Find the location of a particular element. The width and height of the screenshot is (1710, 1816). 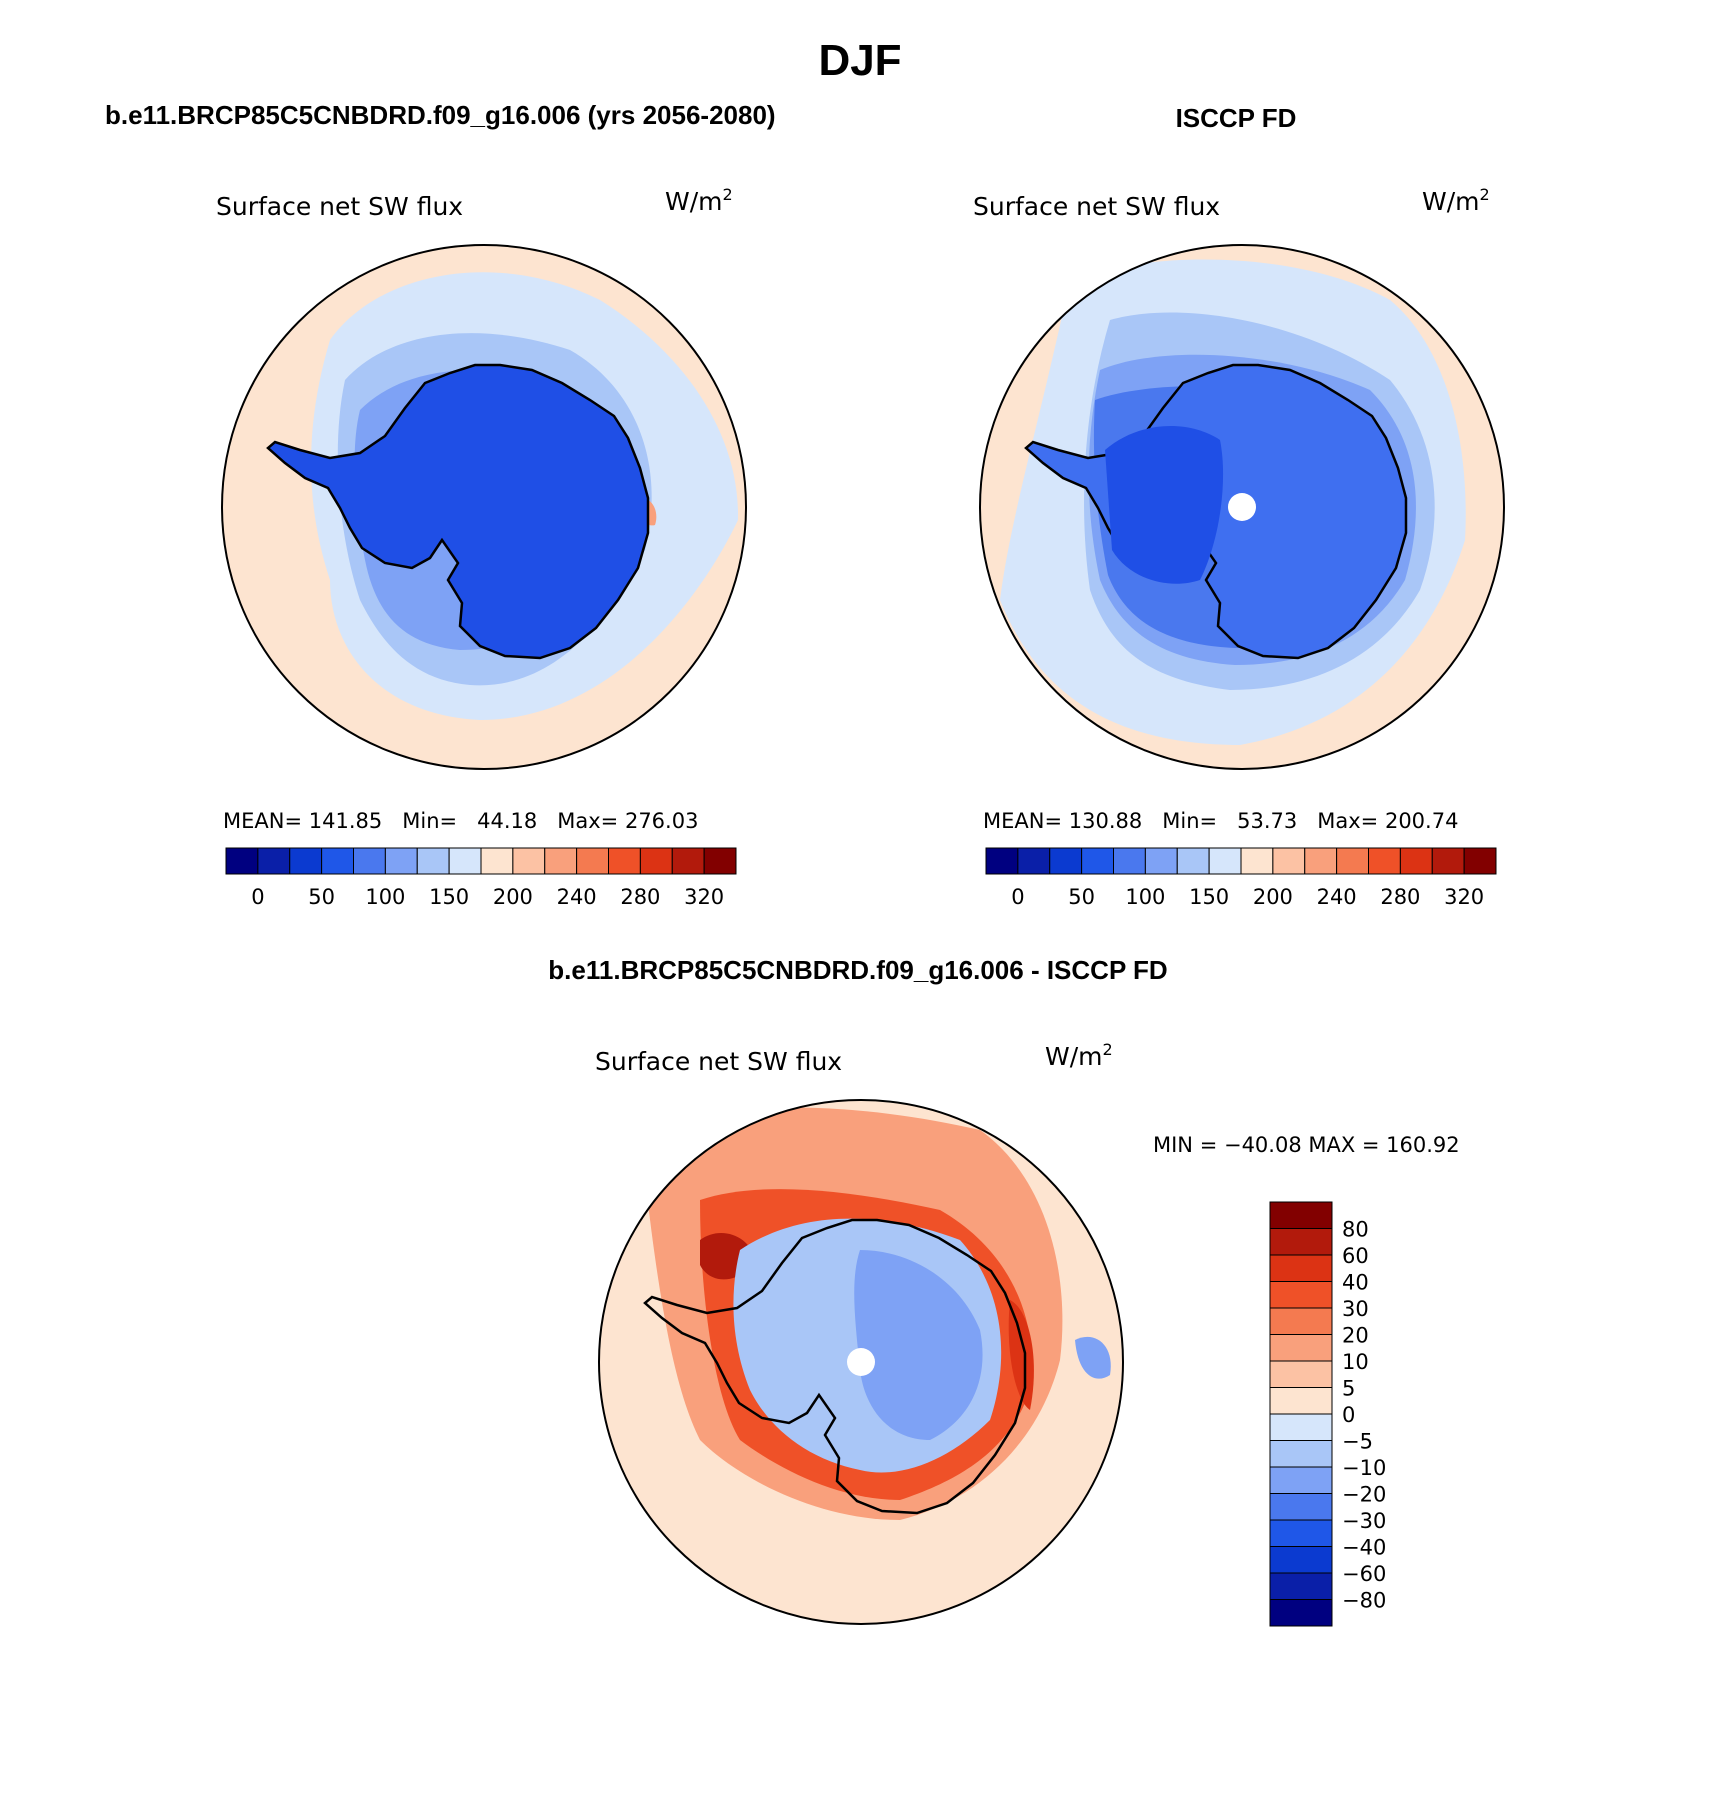

colorbar-tick-label: 10 is located at coordinates (1355, 1362).